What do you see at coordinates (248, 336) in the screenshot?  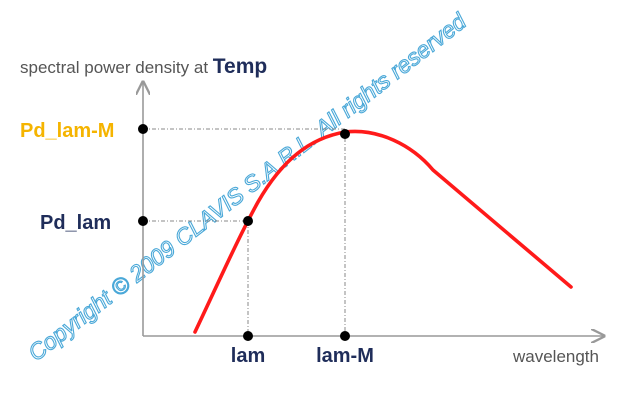 I see `marker-x-lam` at bounding box center [248, 336].